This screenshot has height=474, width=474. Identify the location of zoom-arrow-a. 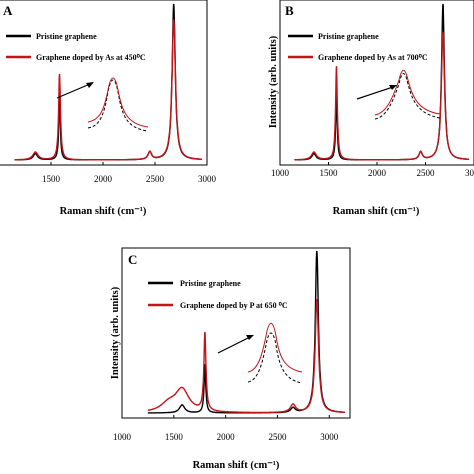
(73, 91).